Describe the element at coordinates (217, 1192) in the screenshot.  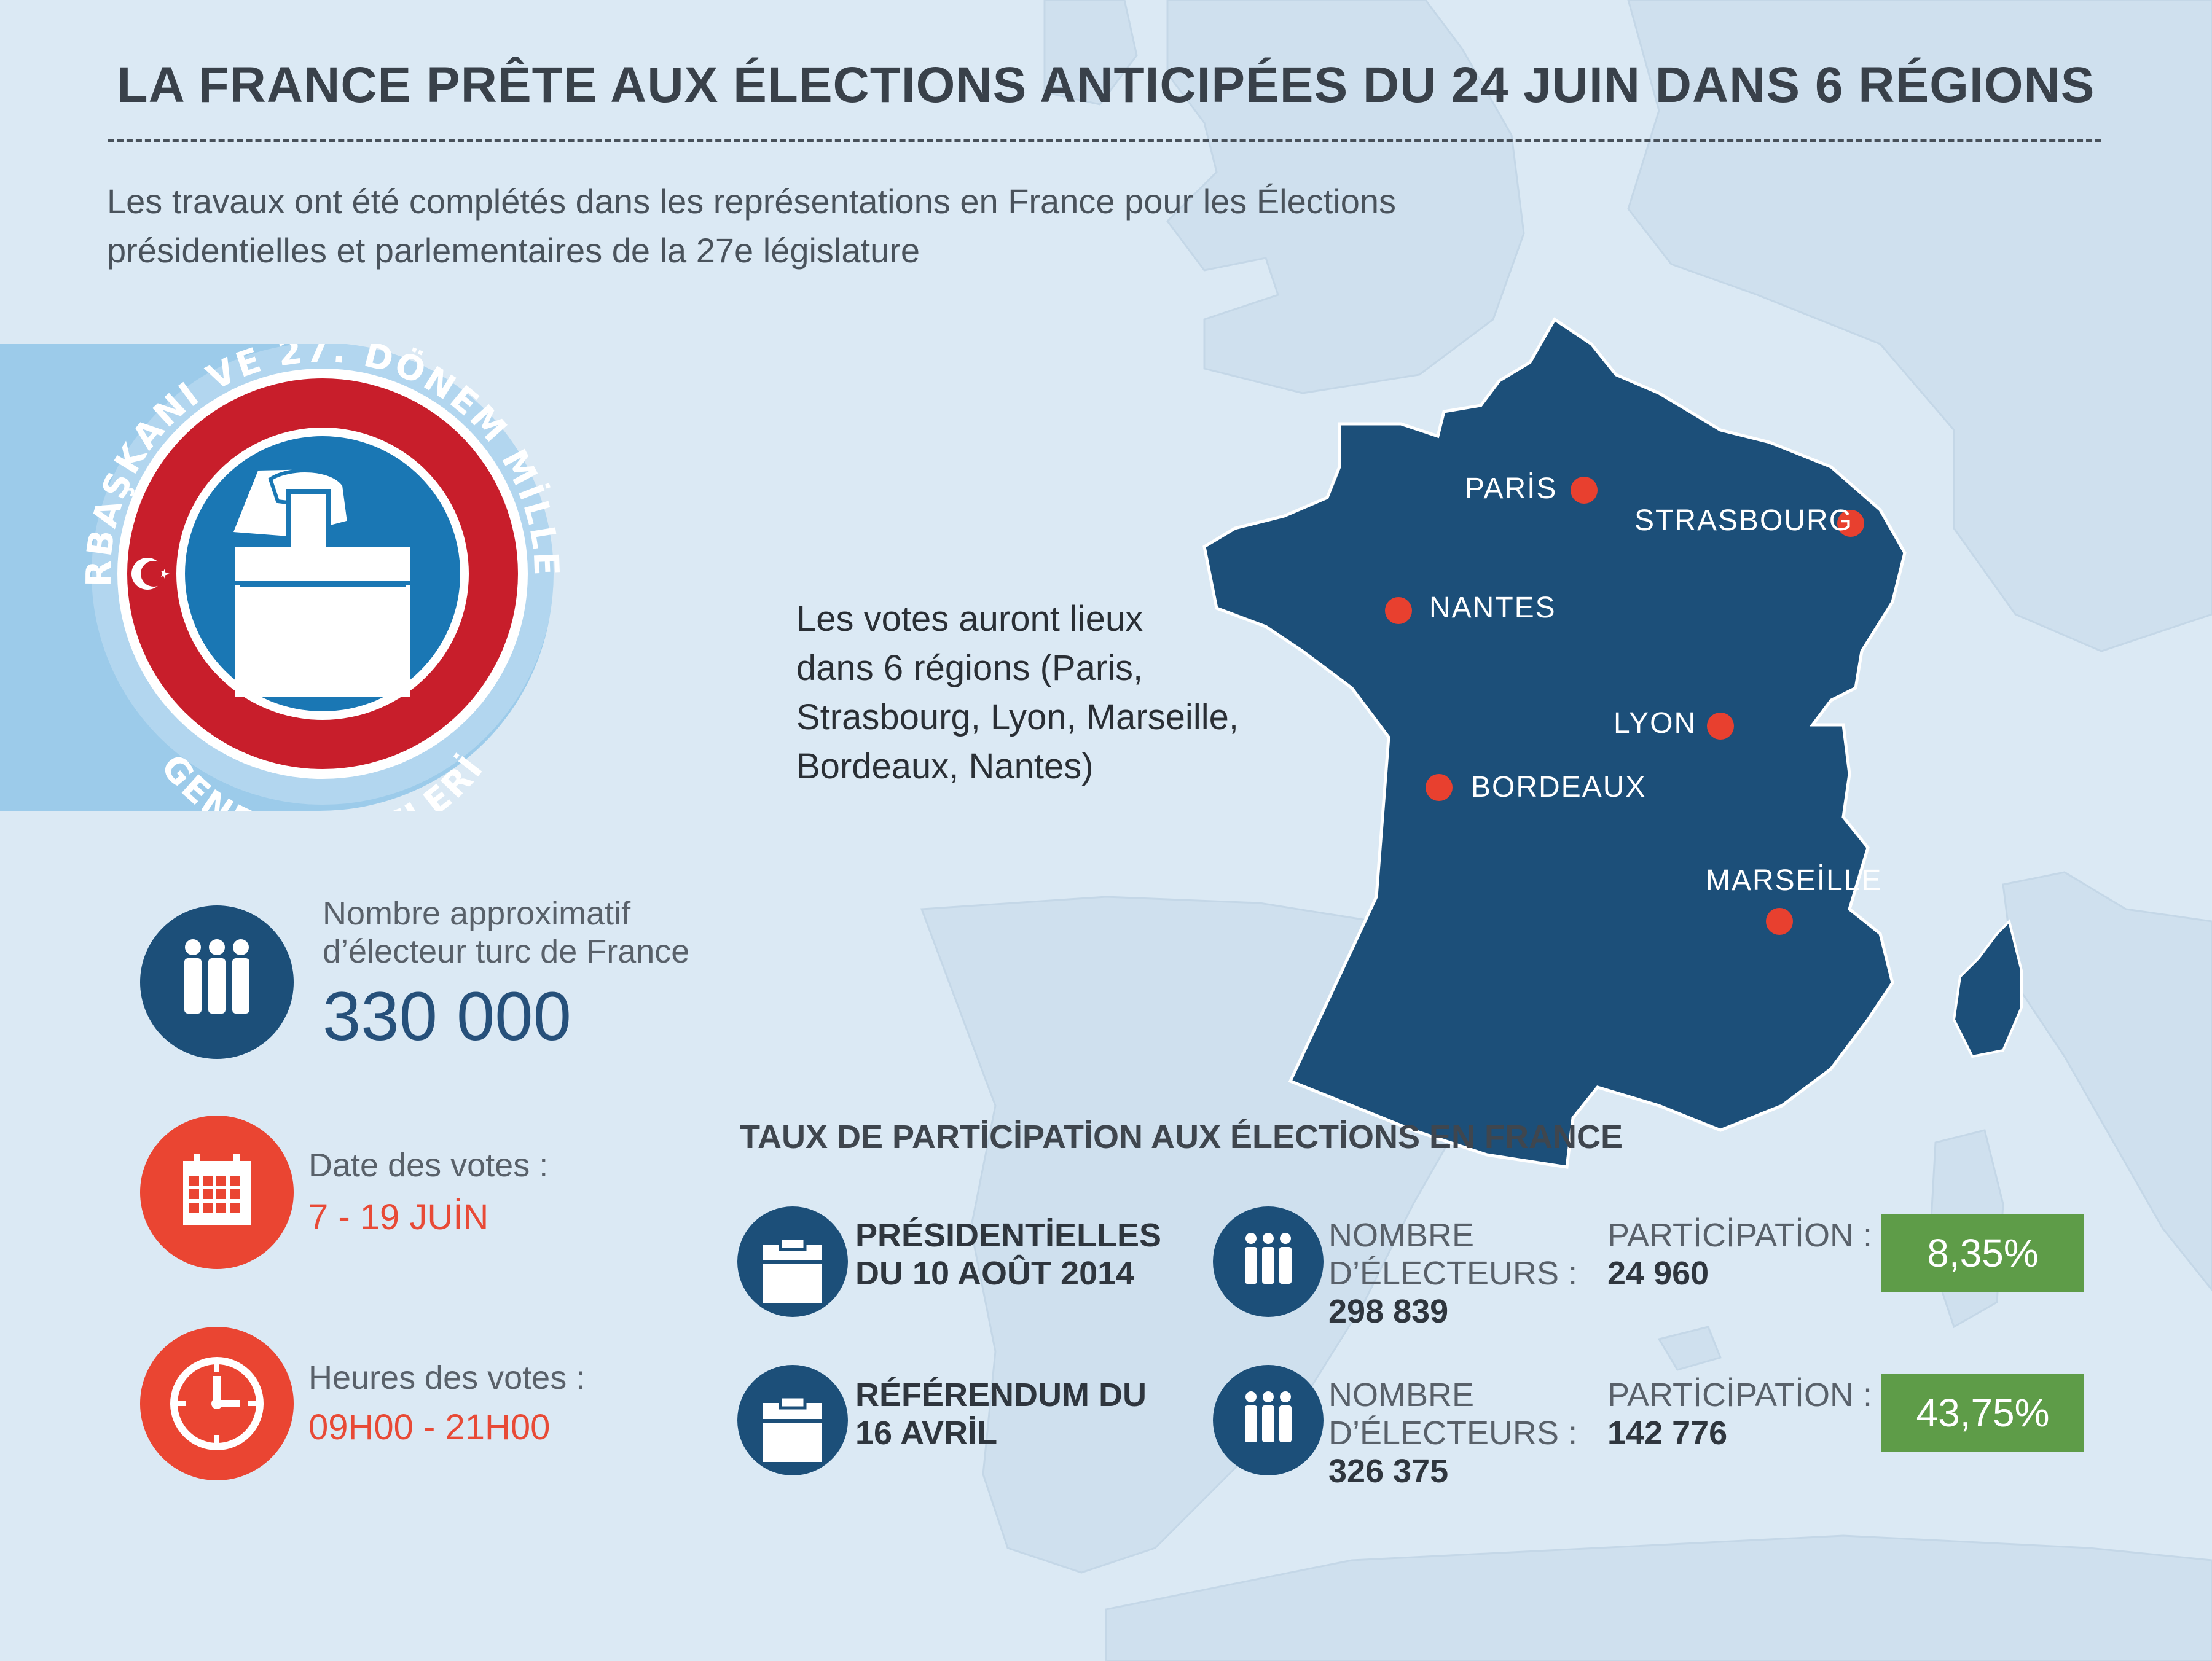
I see `calendar-icon` at that location.